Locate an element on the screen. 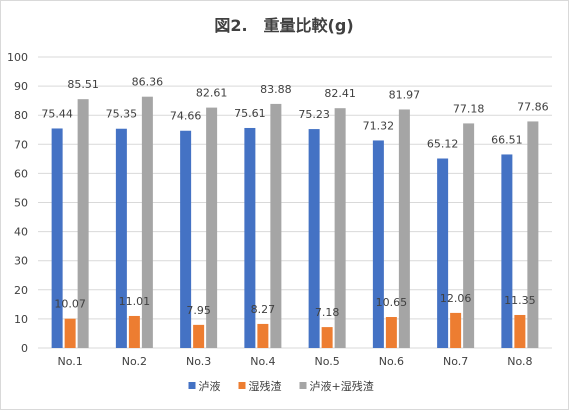 The height and width of the screenshot is (410, 569). x-tick-label: No.8 is located at coordinates (519, 361).